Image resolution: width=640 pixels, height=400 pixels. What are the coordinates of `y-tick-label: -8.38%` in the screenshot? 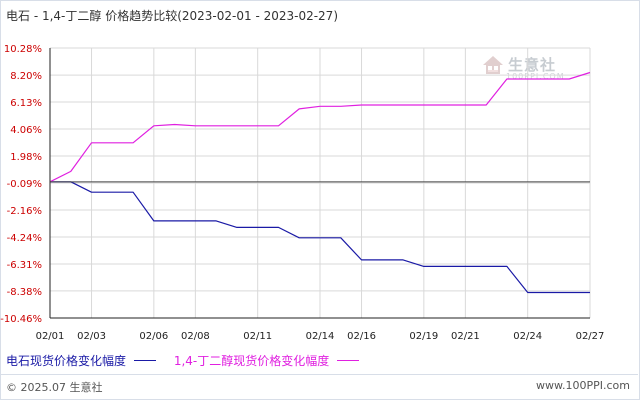 It's located at (24, 292).